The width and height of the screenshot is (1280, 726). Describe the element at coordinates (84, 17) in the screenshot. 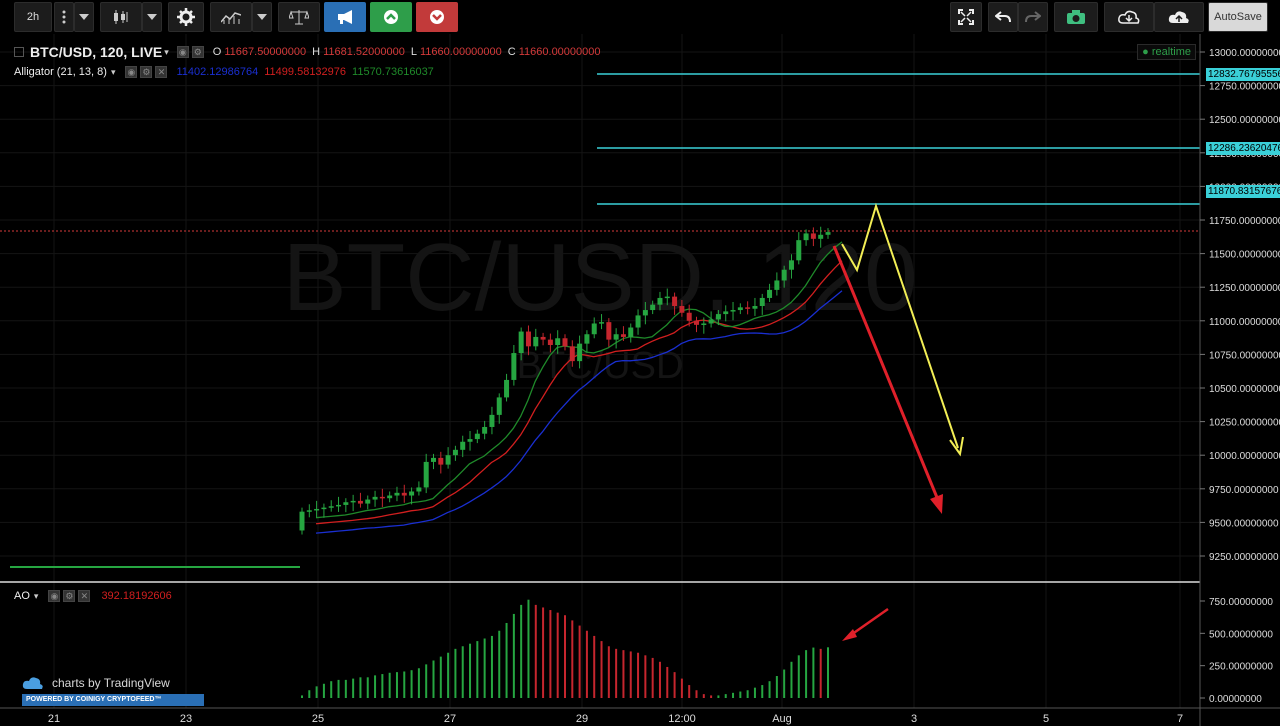

I see `interval-dropdown-chevron-icon` at that location.